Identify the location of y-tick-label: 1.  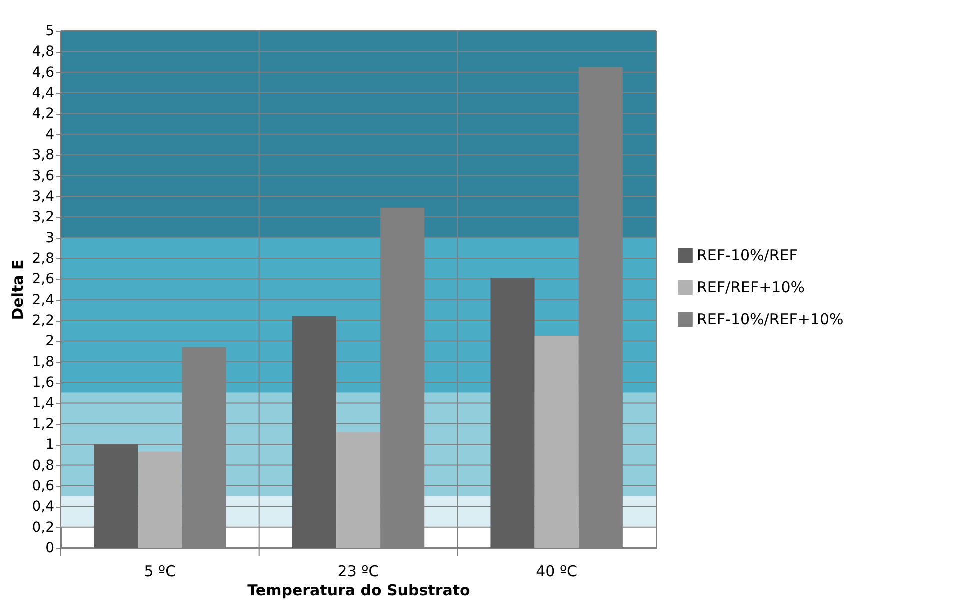
(50, 445).